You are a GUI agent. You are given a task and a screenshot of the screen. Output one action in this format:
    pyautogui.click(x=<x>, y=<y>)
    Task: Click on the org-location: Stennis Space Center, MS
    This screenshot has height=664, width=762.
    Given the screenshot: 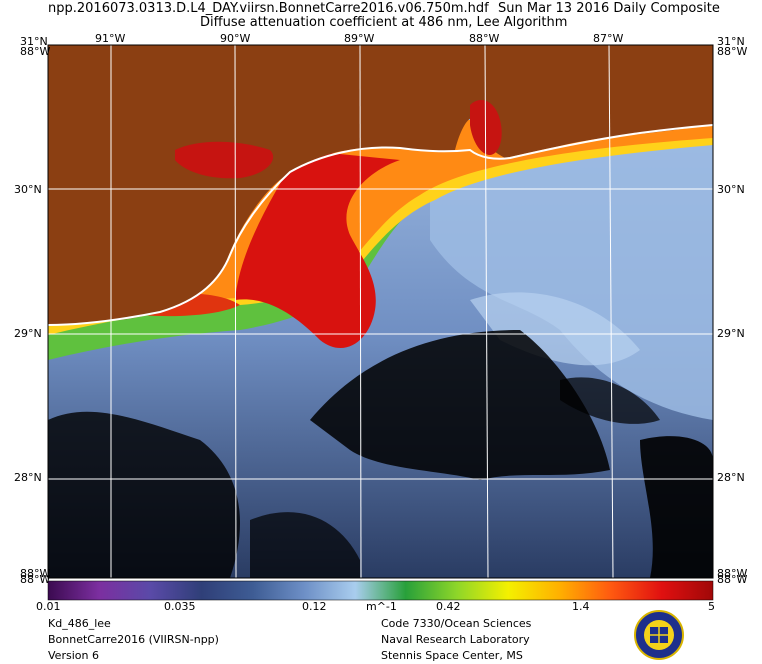 What is the action you would take?
    pyautogui.click(x=452, y=655)
    